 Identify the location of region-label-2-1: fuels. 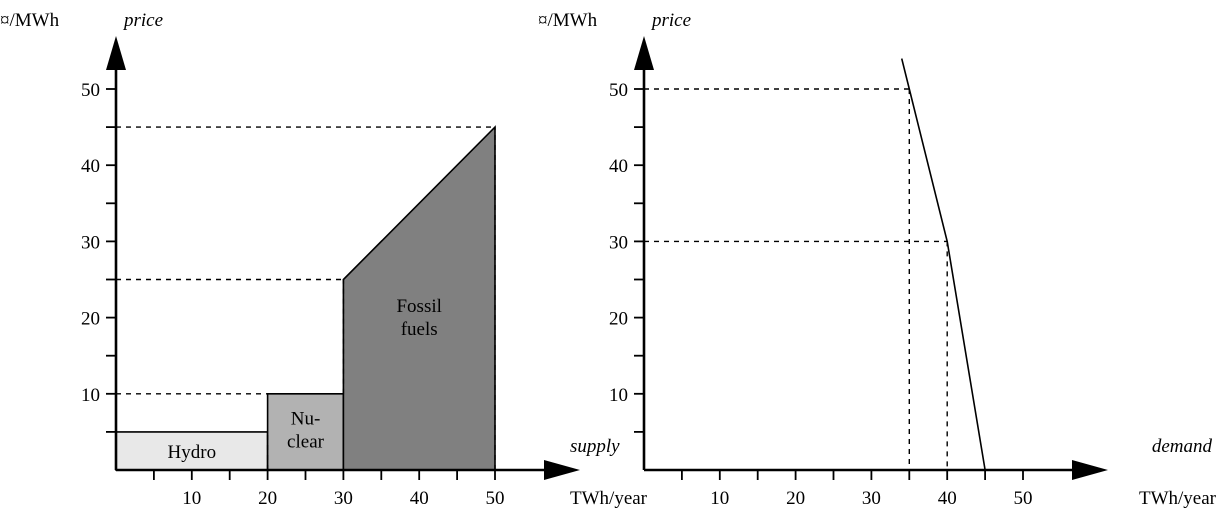
(419, 329).